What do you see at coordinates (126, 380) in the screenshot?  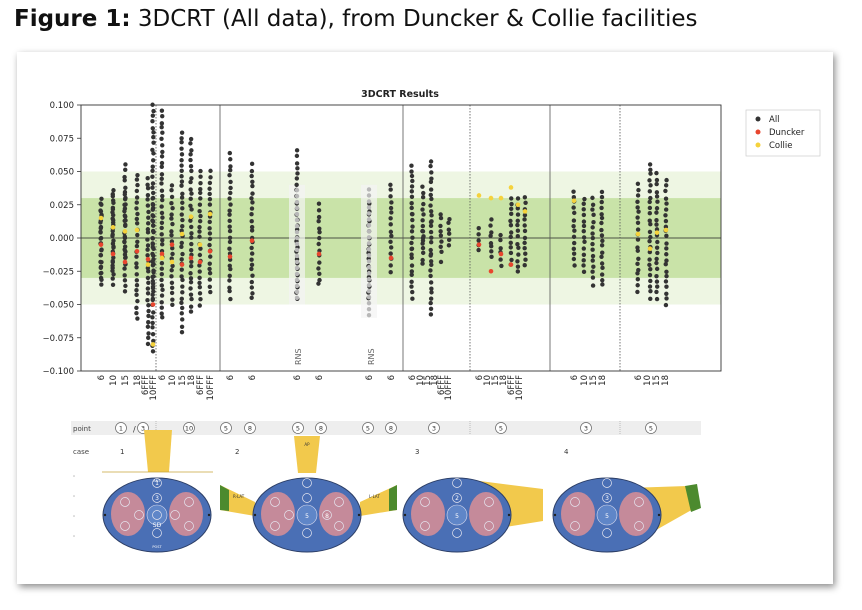 I see `x-tick-label: 15` at bounding box center [126, 380].